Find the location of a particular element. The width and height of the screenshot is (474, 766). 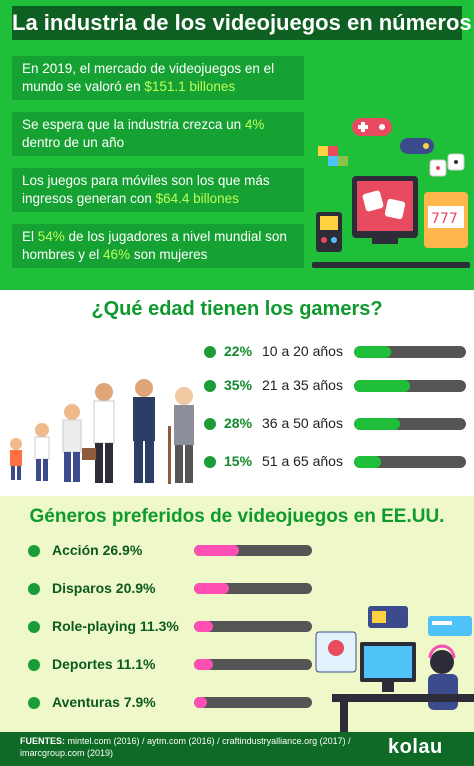

gamer-desk-illustration is located at coordinates (394, 669).